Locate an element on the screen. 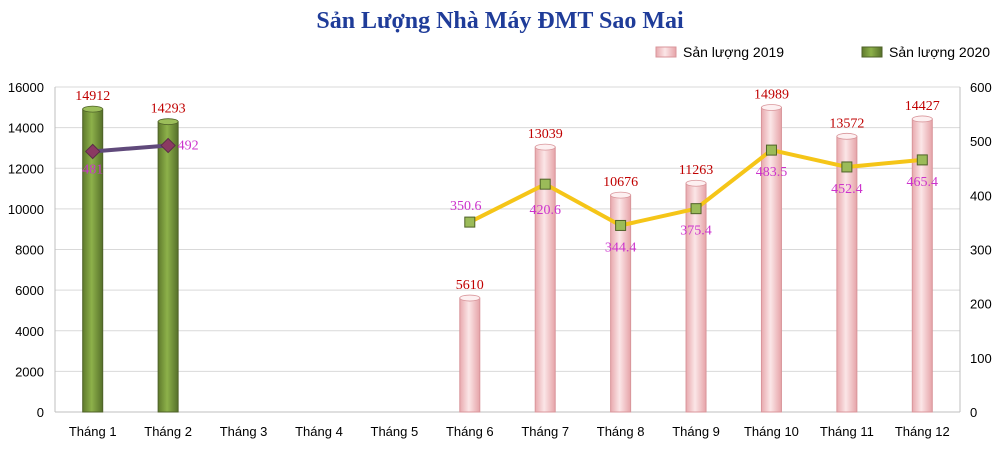  y-right-tick-label: 500 is located at coordinates (981, 141).